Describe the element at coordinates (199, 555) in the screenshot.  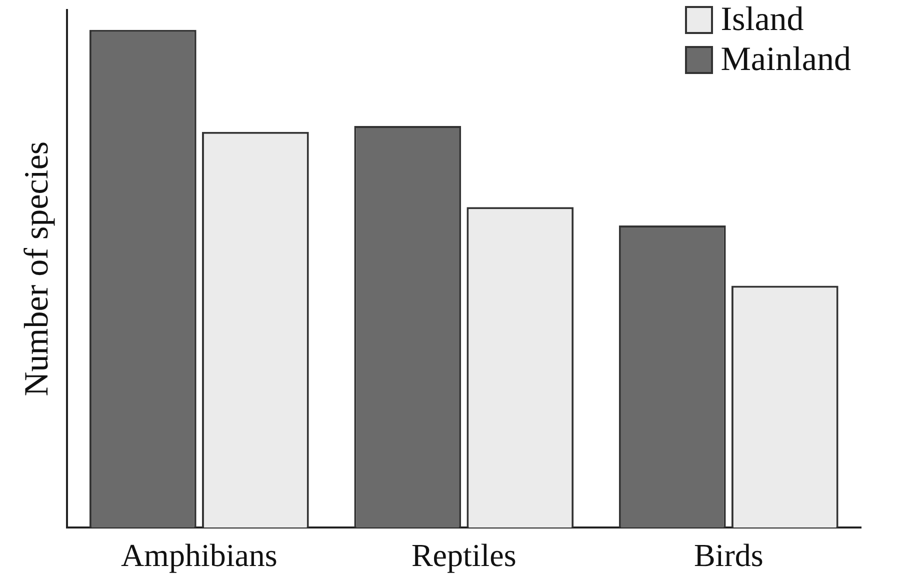
I see `x-tick-label: Amphibians` at that location.